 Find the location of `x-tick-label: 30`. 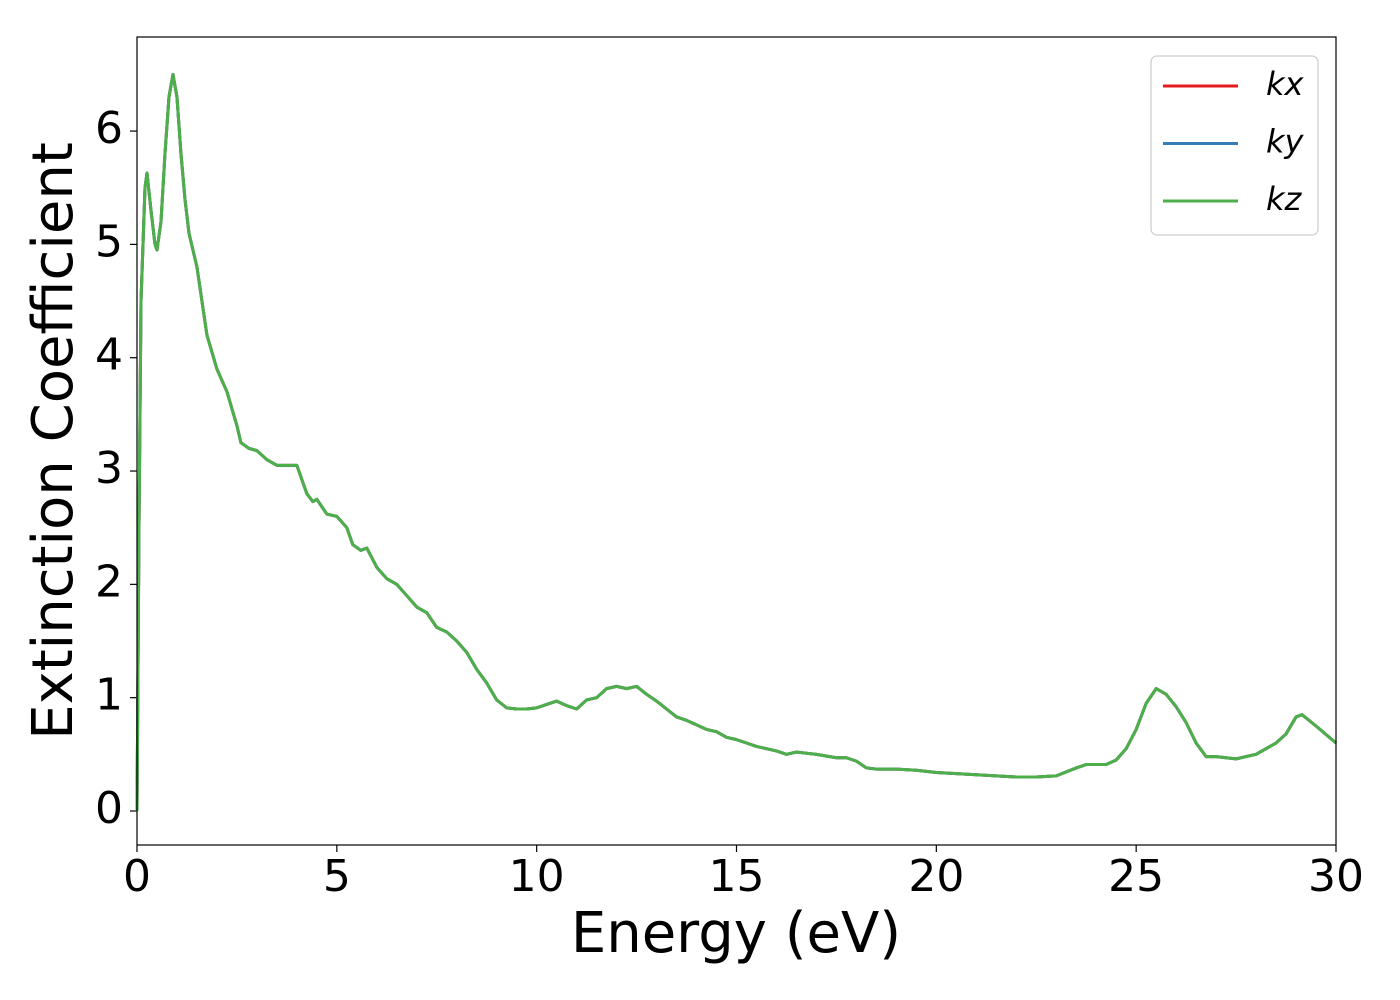

x-tick-label: 30 is located at coordinates (1336, 876).